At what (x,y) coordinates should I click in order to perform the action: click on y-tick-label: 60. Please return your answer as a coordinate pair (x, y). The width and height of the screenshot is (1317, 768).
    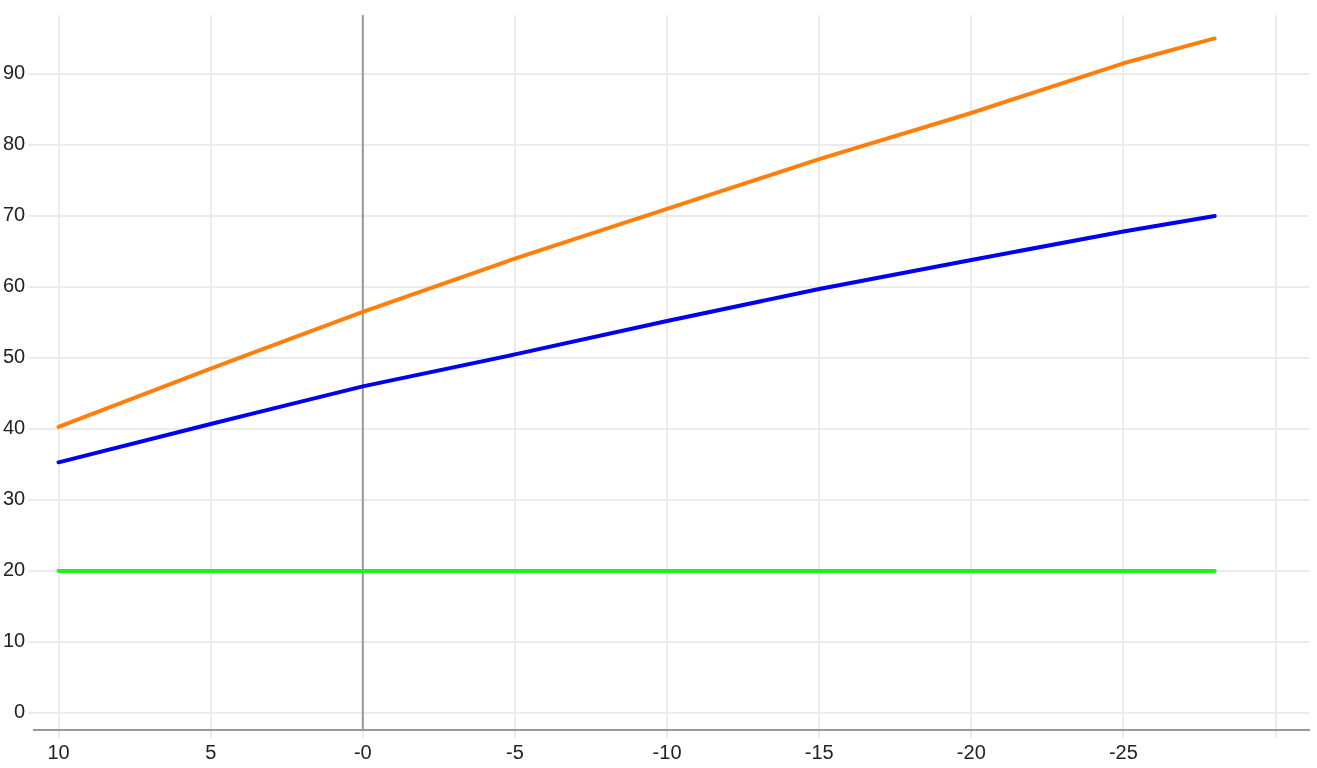
    Looking at the image, I should click on (14, 285).